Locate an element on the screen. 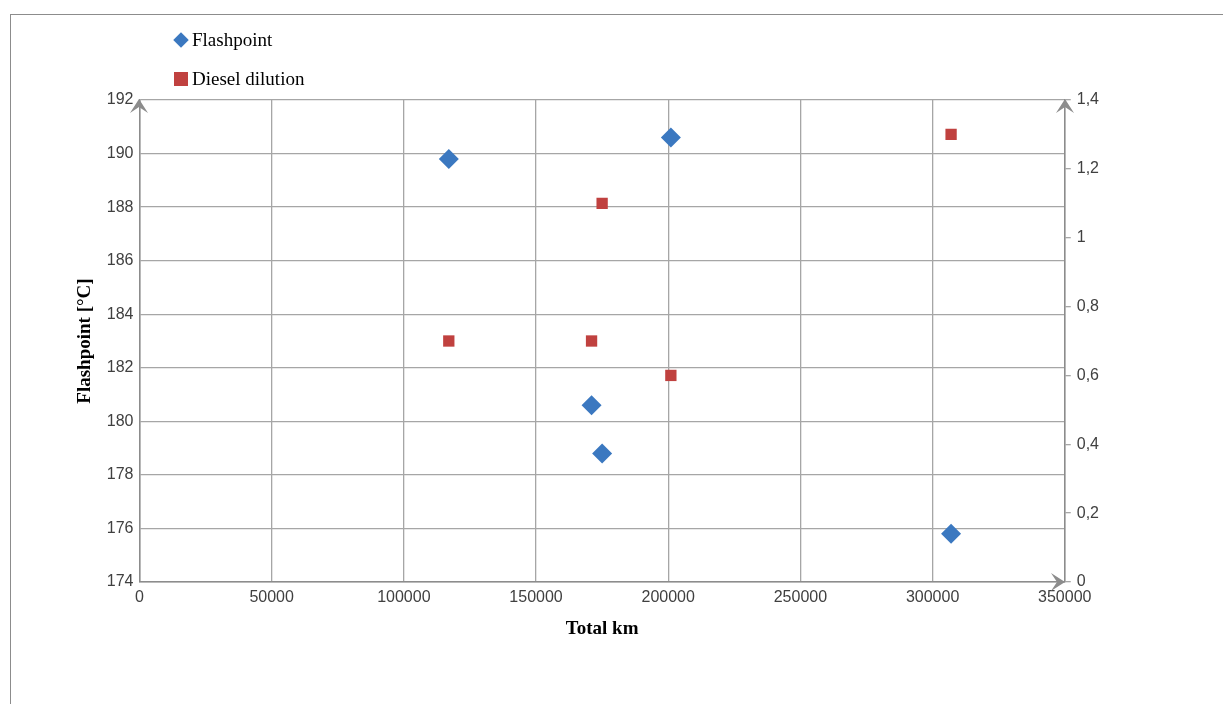 The image size is (1223, 704). y2-tick-label: 1 is located at coordinates (1081, 237).